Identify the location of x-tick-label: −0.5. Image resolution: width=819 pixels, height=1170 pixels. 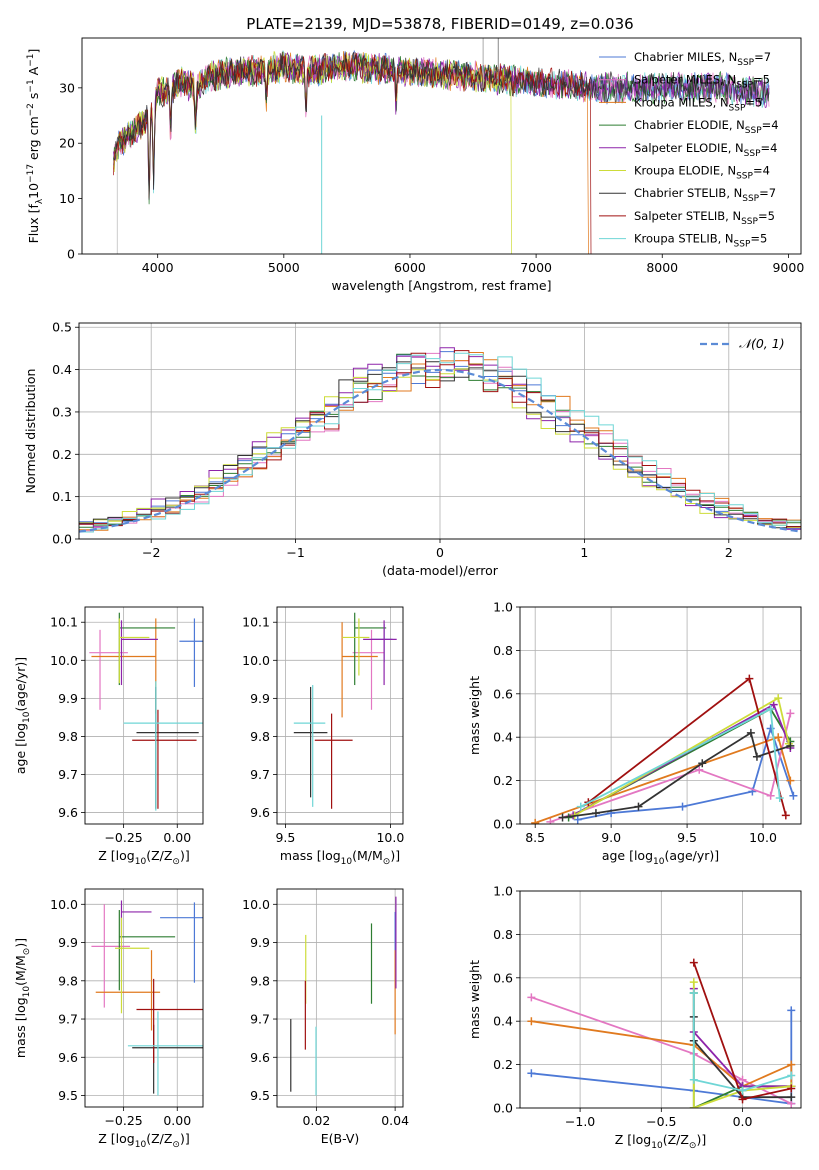
(661, 1121).